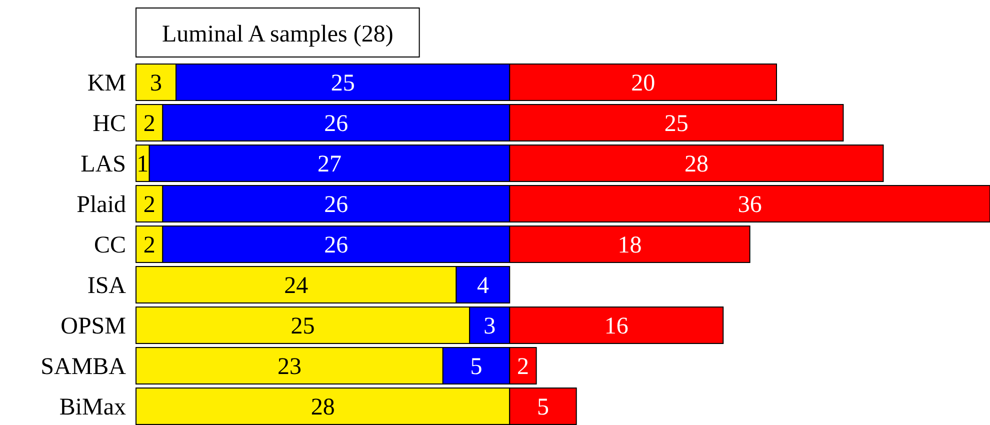 This screenshot has height=425, width=990. What do you see at coordinates (103, 165) in the screenshot?
I see `y-tick-label: LAS` at bounding box center [103, 165].